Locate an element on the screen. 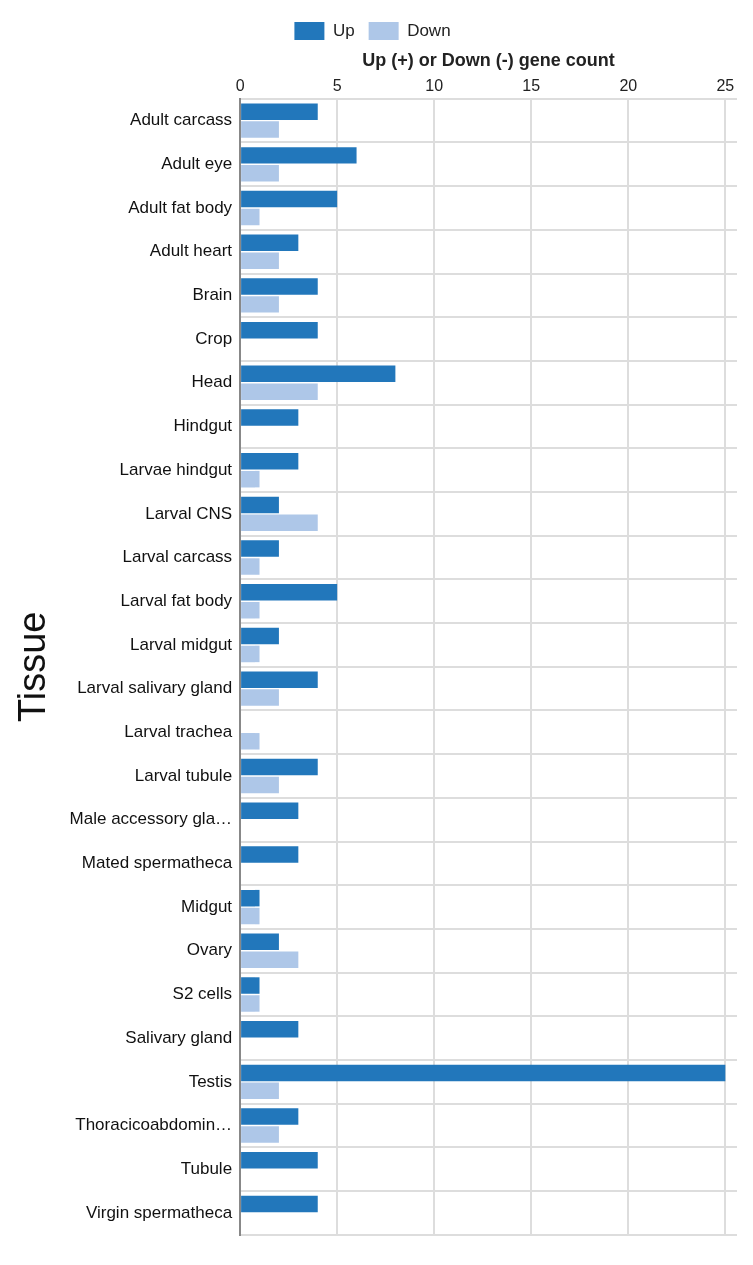  y-tick-label: Brain is located at coordinates (212, 295).